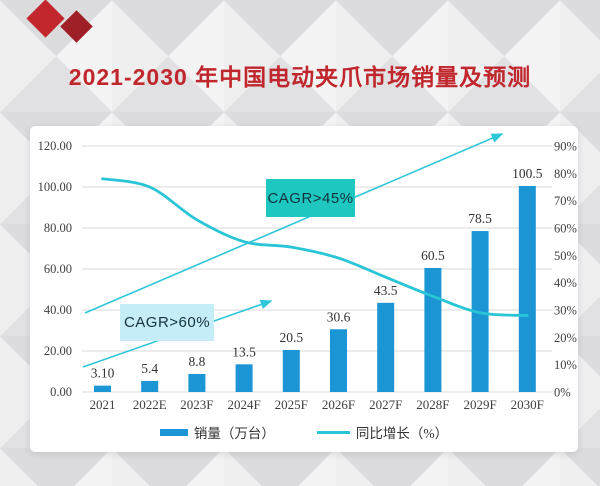  I want to click on bar-value-label: 3.10, so click(103, 373).